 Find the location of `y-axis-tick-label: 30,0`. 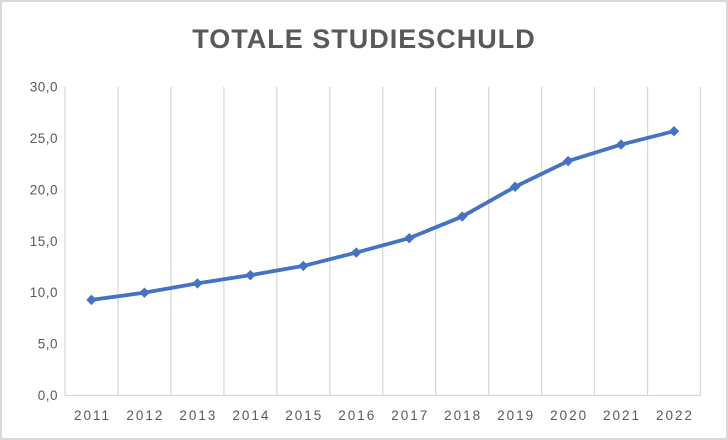

y-axis-tick-label: 30,0 is located at coordinates (44, 87).